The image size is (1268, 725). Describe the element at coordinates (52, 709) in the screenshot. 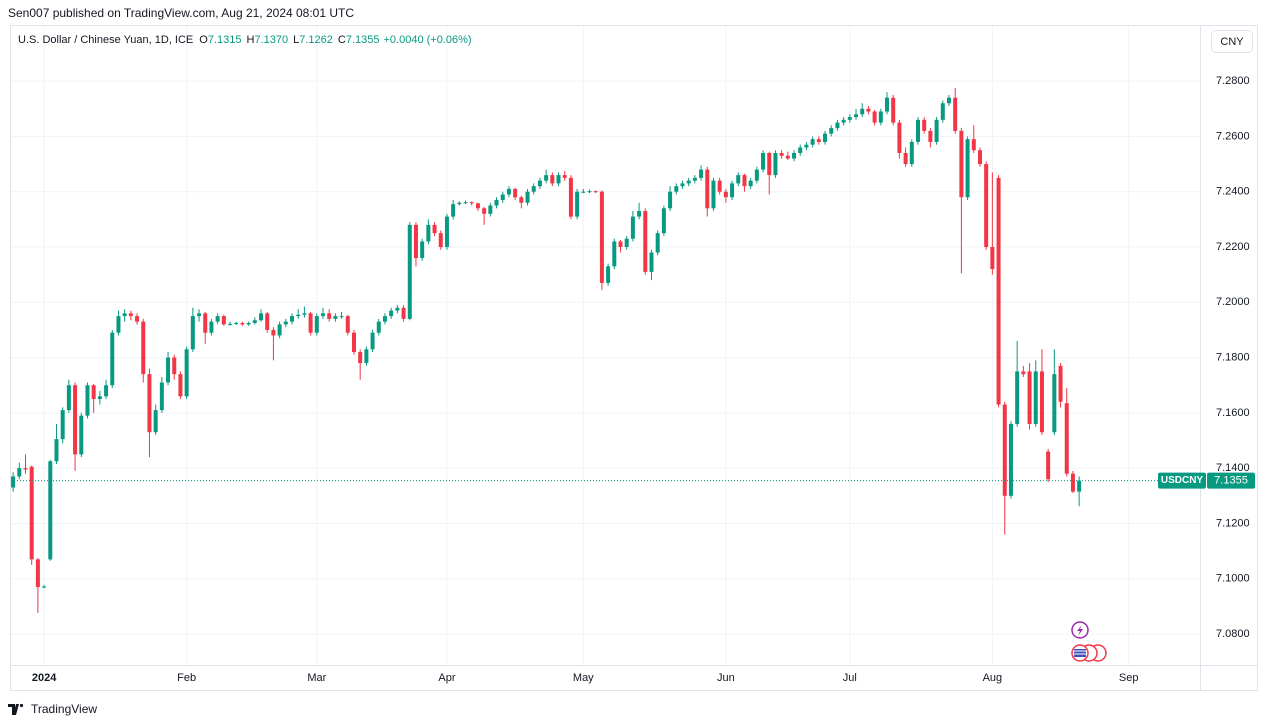

I see `footer-brand: TradingView` at that location.